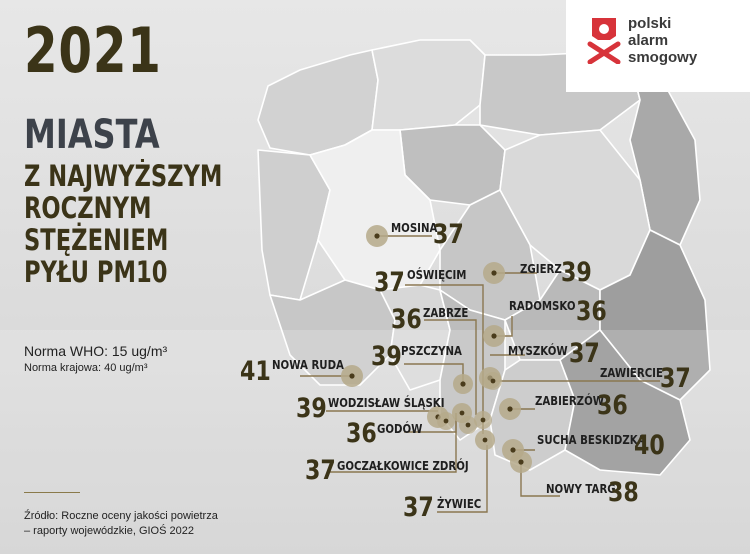  Describe the element at coordinates (591, 440) in the screenshot. I see `city-label: SUCHA BESKIDZKA` at that location.